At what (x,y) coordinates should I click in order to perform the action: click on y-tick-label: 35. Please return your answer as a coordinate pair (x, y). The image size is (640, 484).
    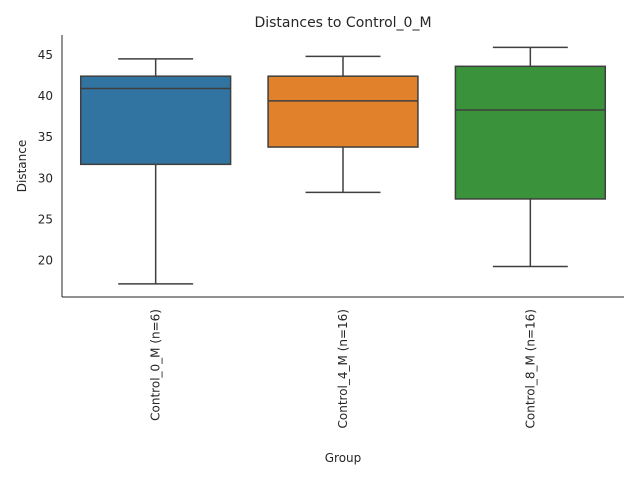
    Looking at the image, I should click on (45, 137).